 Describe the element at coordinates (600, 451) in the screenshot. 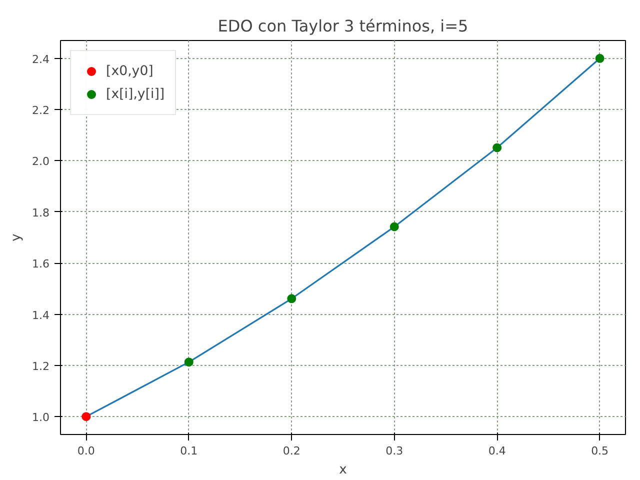

I see `x-tick-label: 0.5` at that location.